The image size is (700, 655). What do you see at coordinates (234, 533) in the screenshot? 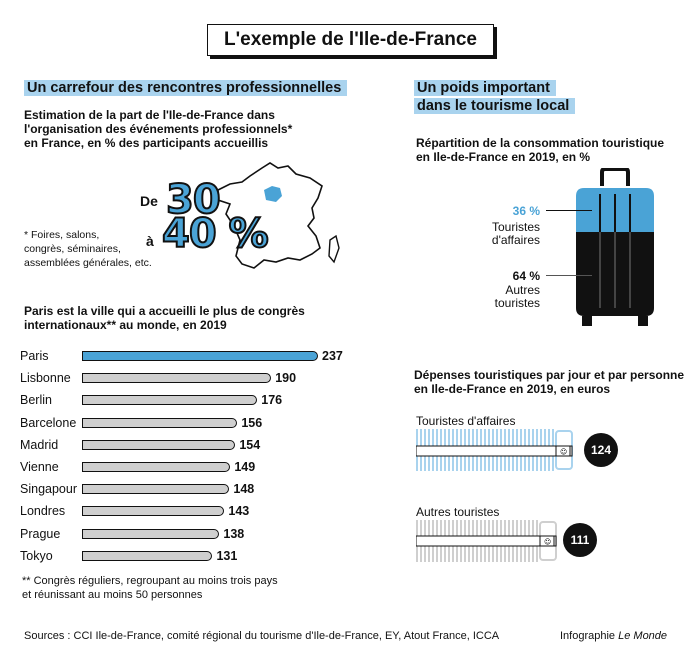
I see `bar-value-prague: 138` at bounding box center [234, 533].